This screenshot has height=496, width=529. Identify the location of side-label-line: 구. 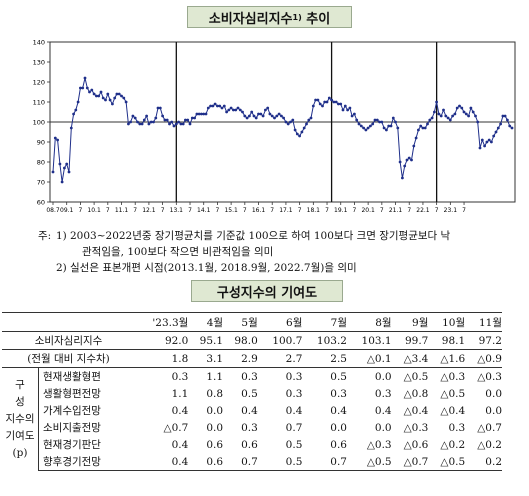
(20, 384).